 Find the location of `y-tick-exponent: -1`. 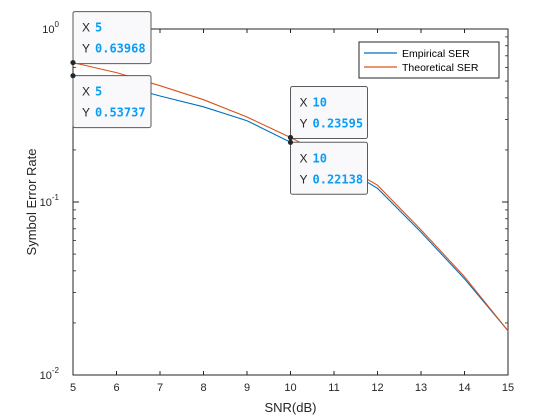

y-tick-exponent: -1 is located at coordinates (56, 197).